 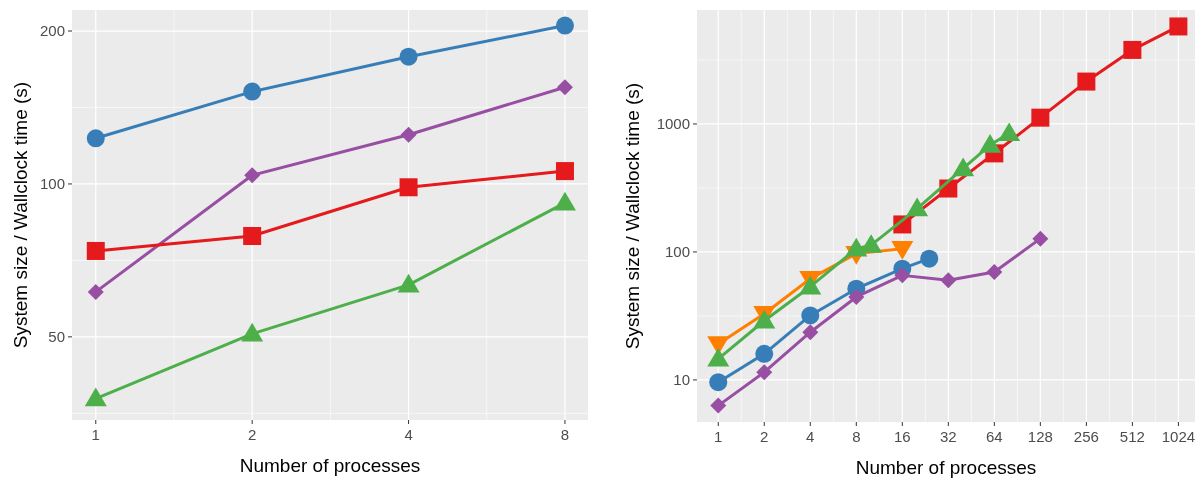 What do you see at coordinates (1086, 436) in the screenshot?
I see `x-tick-label: 256` at bounding box center [1086, 436].